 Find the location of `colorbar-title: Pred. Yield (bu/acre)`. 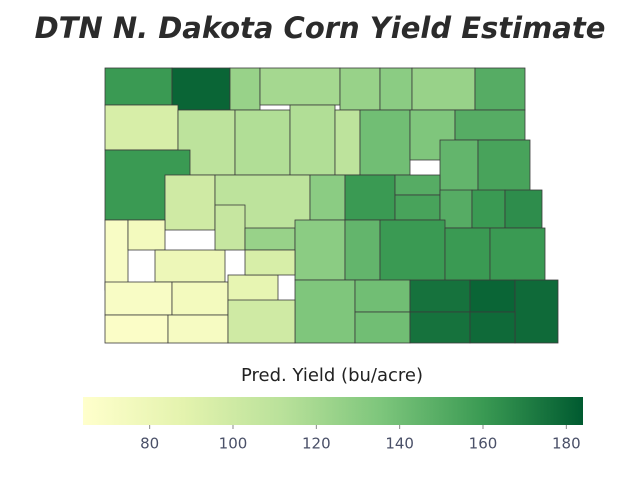

colorbar-title: Pred. Yield (bu/acre) is located at coordinates (332, 375).